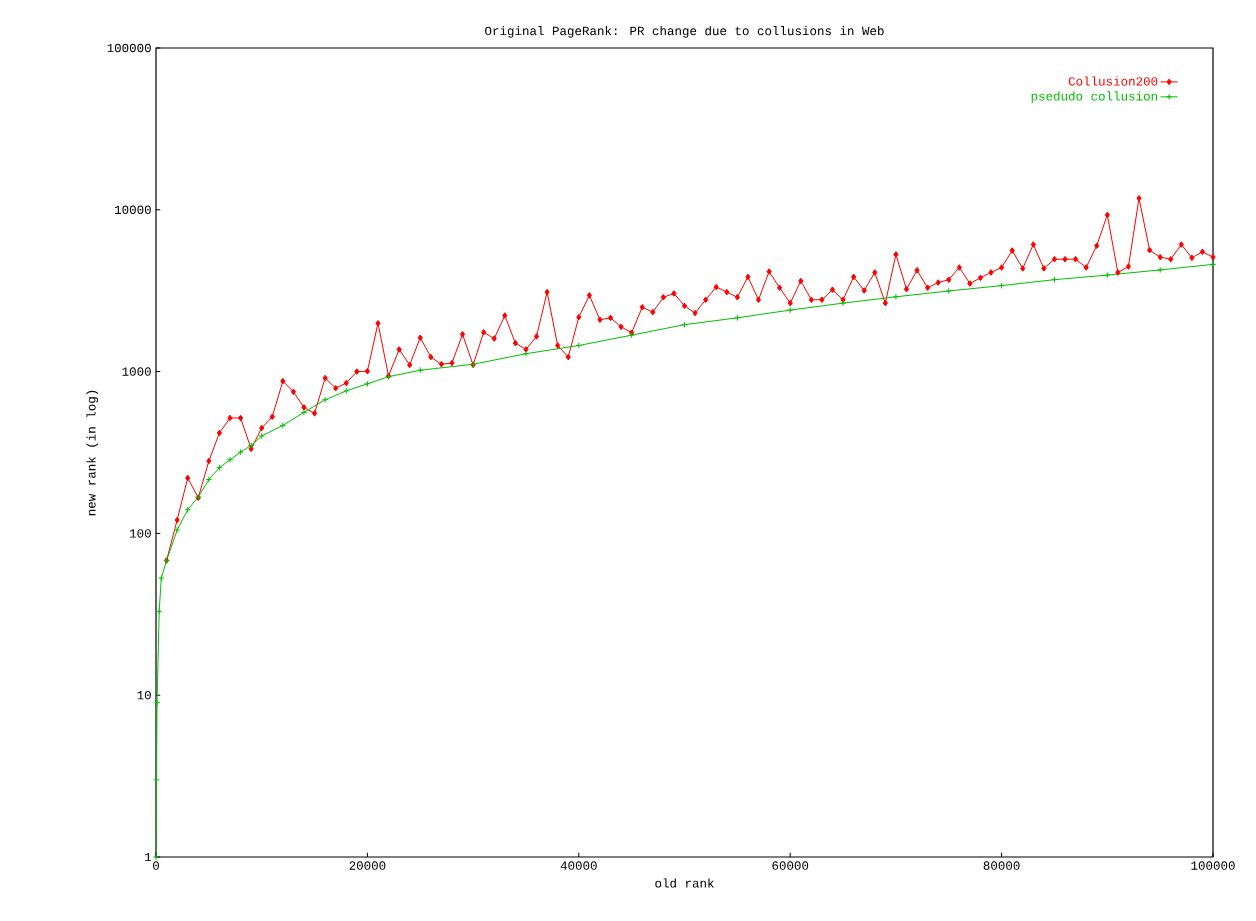 The width and height of the screenshot is (1256, 921). I want to click on y-tick-label: 10, so click(144, 695).